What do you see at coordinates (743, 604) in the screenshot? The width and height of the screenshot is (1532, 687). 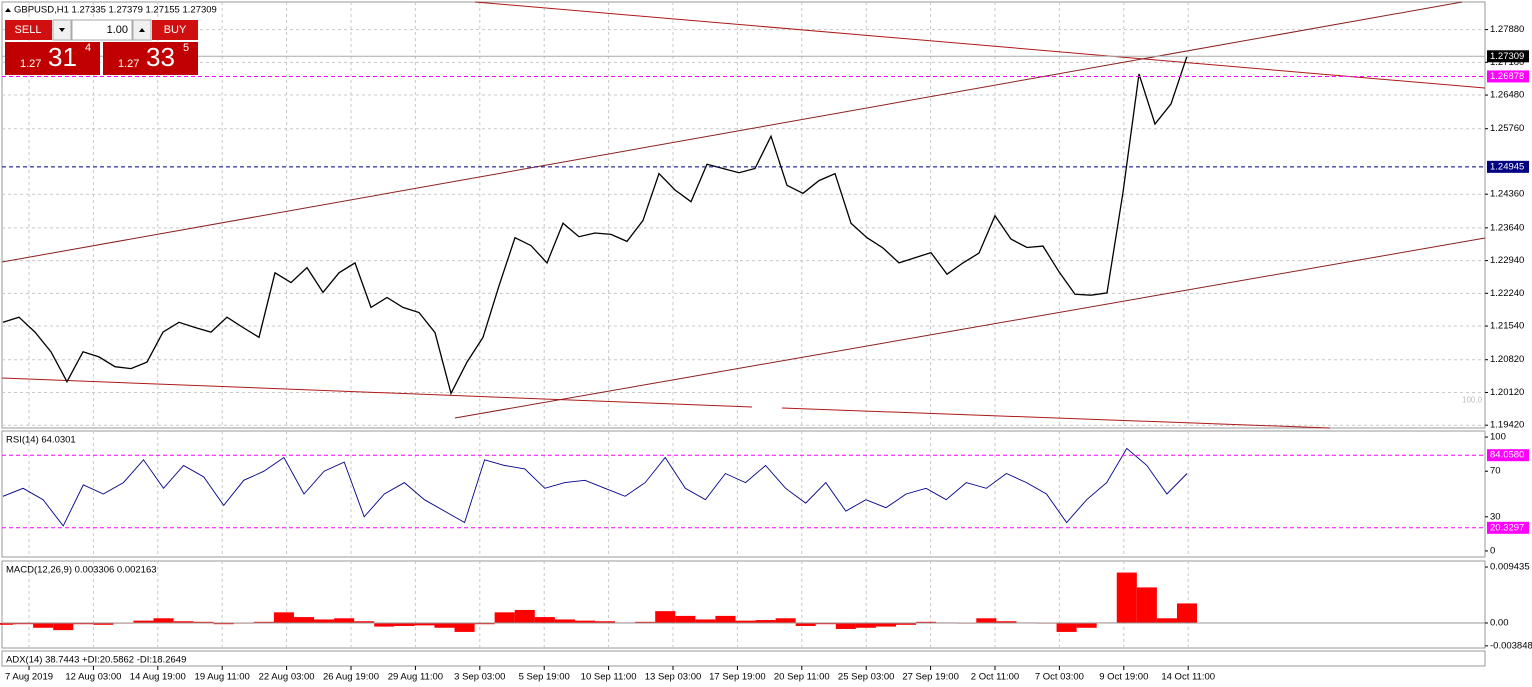 I see `macd-frame` at bounding box center [743, 604].